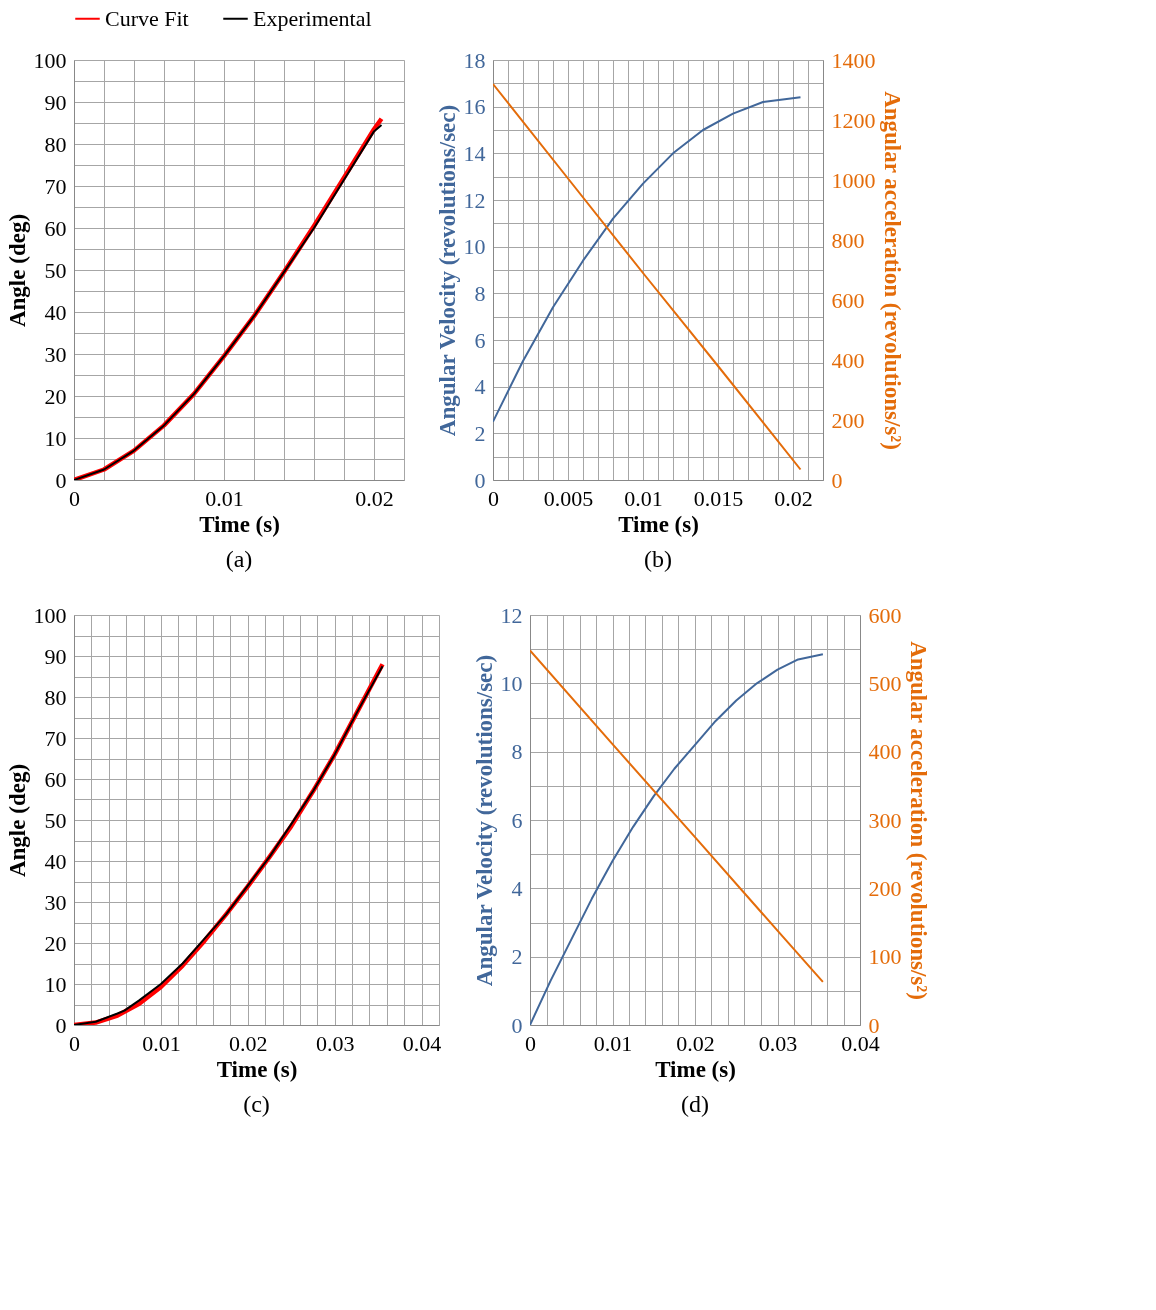  I want to click on y-tick-label: 18, so click(474, 60).